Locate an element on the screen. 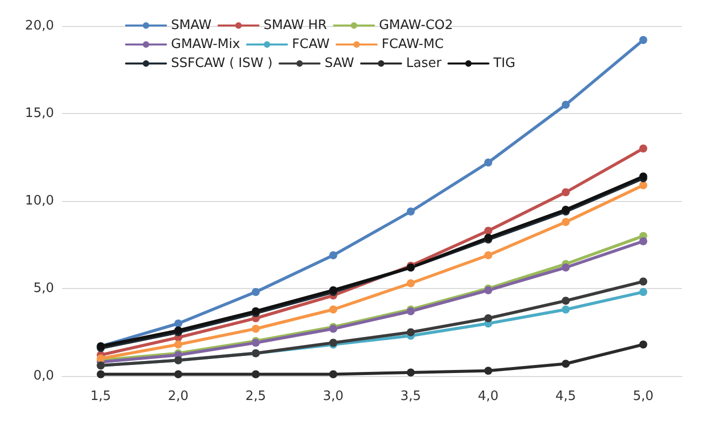 The image size is (718, 428). legend-label: SAW is located at coordinates (339, 63).